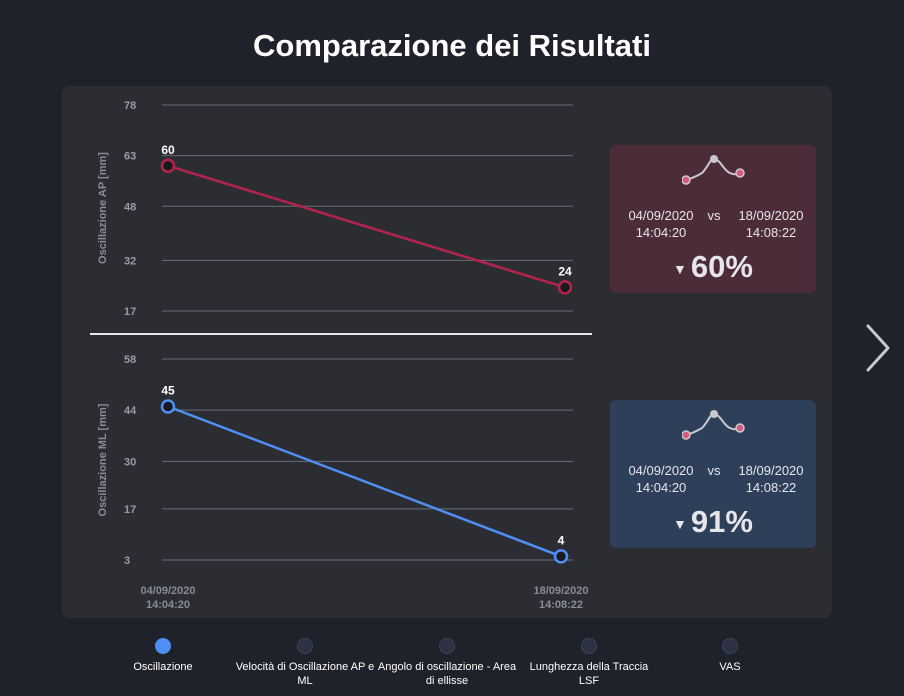 The height and width of the screenshot is (696, 904). What do you see at coordinates (560, 591) in the screenshot?
I see `x-tick-end-date: 18/09/2020` at bounding box center [560, 591].